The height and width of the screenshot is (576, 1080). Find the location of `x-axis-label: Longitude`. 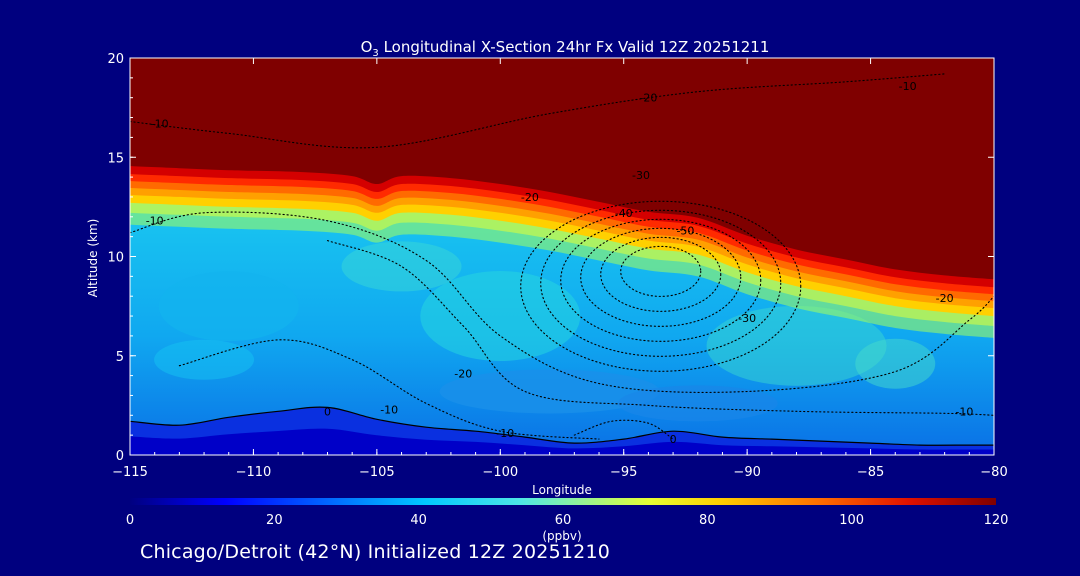

x-axis-label: Longitude is located at coordinates (562, 490).